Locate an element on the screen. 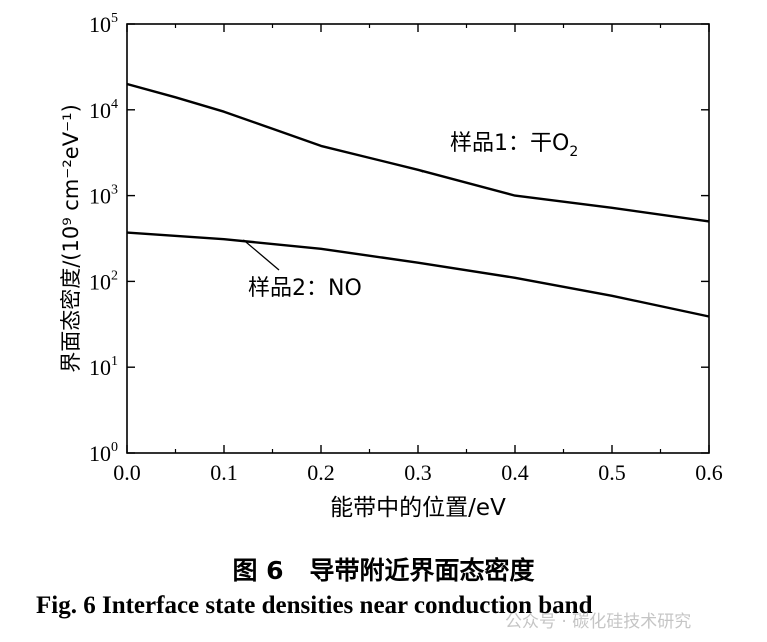  series-label-1: 样品1：干O2 is located at coordinates (514, 145).